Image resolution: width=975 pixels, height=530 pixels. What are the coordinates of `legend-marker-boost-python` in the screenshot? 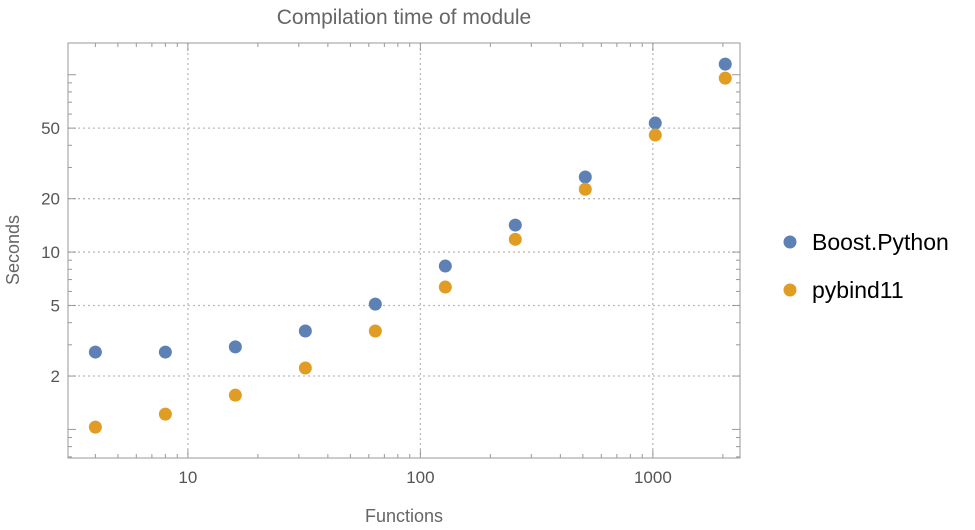 It's located at (790, 242).